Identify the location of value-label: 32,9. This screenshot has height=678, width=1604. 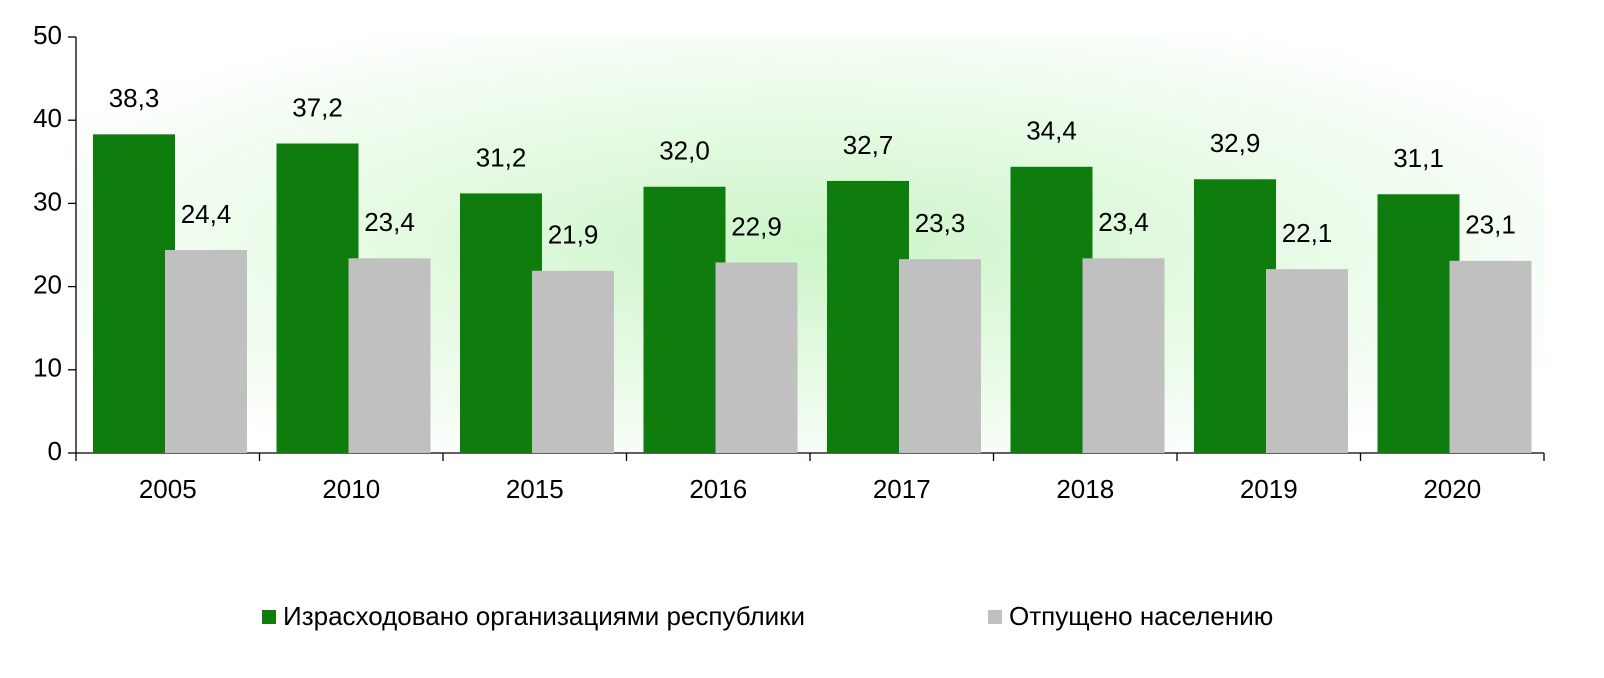
(1235, 143).